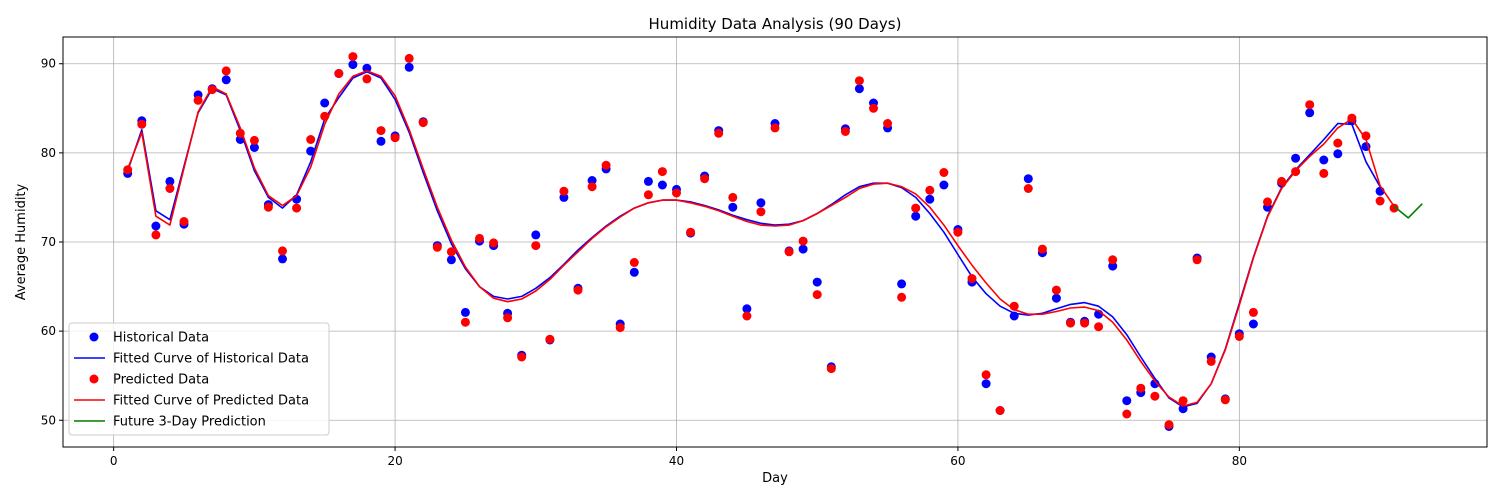  I want to click on legend-label: Future 3-Day Prediction, so click(189, 422).